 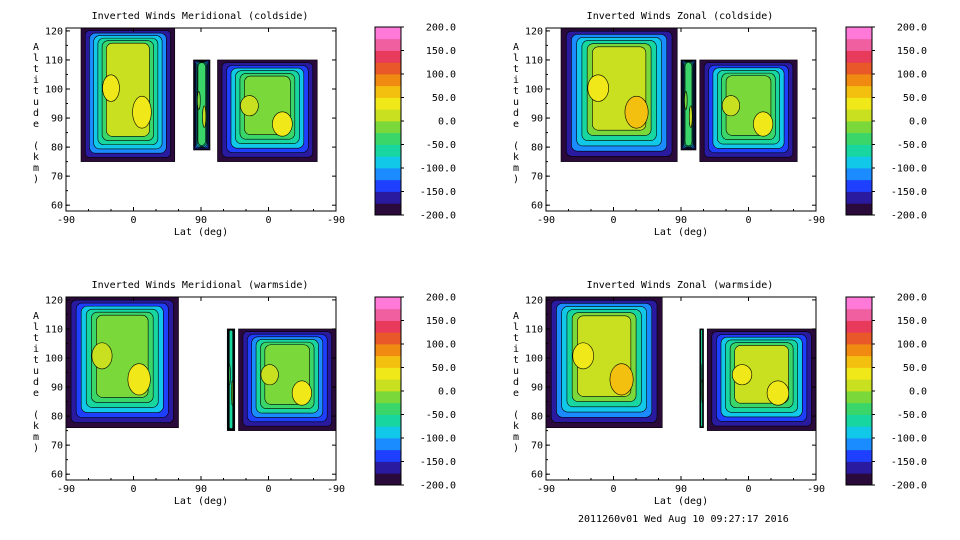 What do you see at coordinates (57, 177) in the screenshot?
I see `y-tick-label: 70` at bounding box center [57, 177].